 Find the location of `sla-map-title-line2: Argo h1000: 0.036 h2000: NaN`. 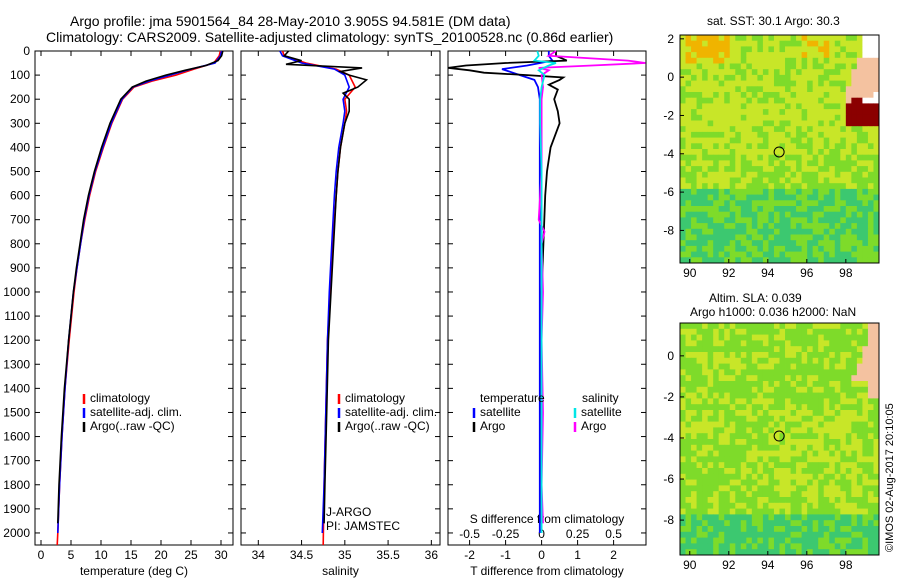

sla-map-title-line2: Argo h1000: 0.036 h2000: NaN is located at coordinates (773, 312).